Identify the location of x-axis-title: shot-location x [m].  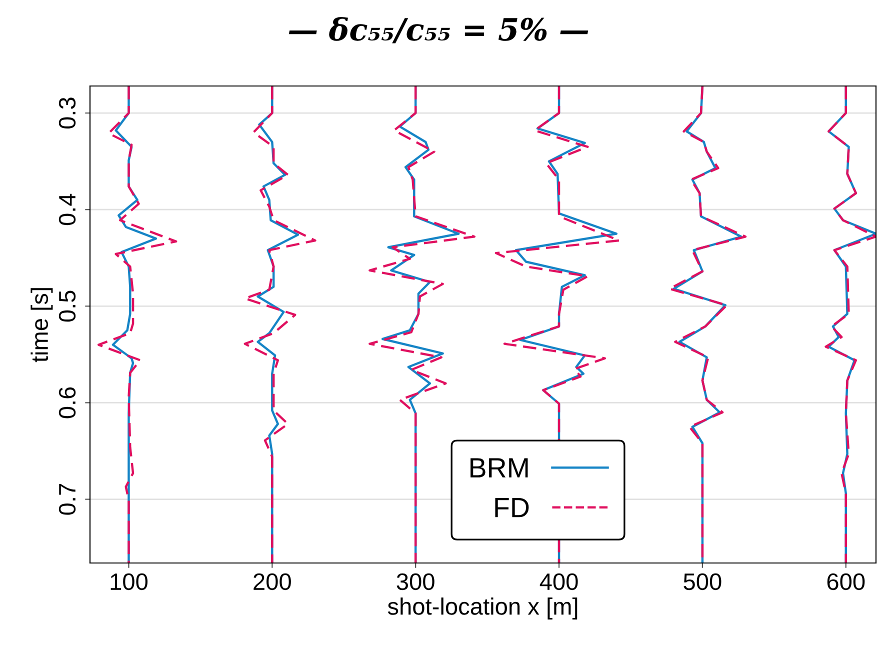
(483, 609).